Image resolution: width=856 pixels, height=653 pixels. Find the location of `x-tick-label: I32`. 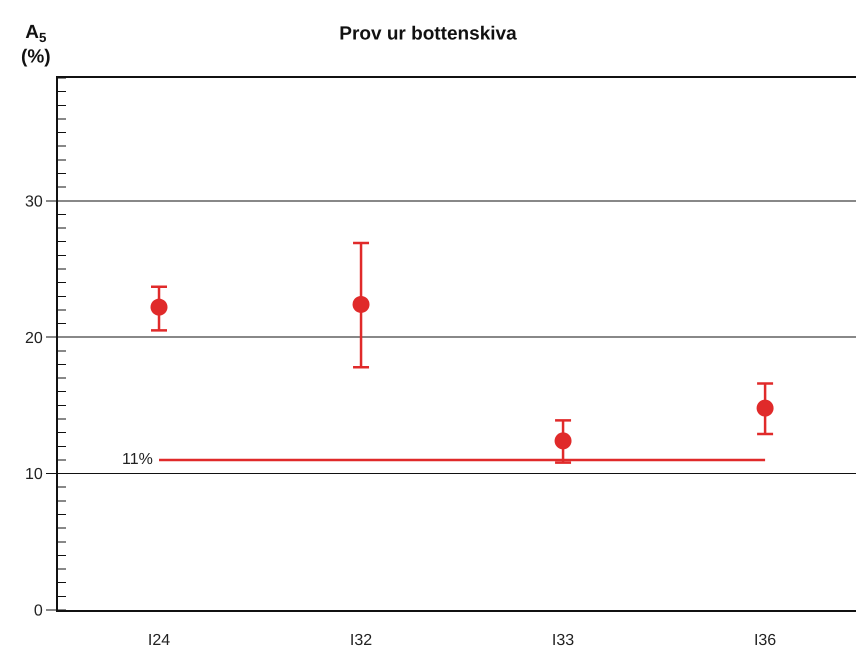

x-tick-label: I32 is located at coordinates (361, 641).